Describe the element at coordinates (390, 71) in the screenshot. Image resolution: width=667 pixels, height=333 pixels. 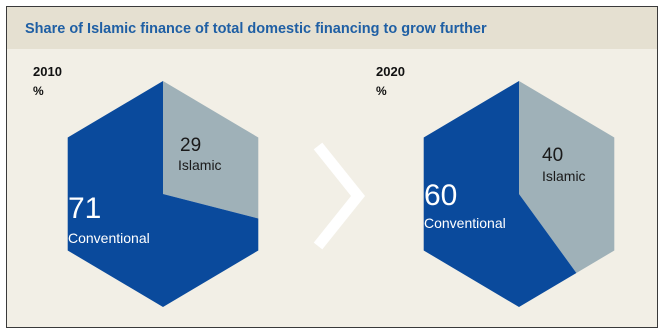
I see `year-label-2020: 2020` at that location.